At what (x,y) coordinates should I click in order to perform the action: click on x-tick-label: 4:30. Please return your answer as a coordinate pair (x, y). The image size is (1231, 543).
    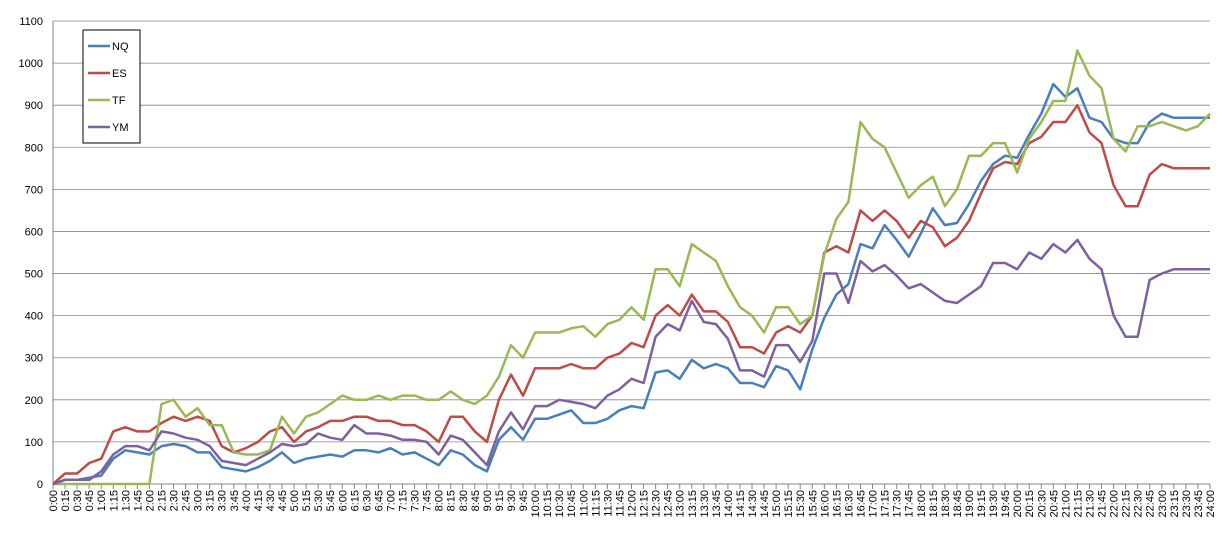
    Looking at the image, I should click on (271, 500).